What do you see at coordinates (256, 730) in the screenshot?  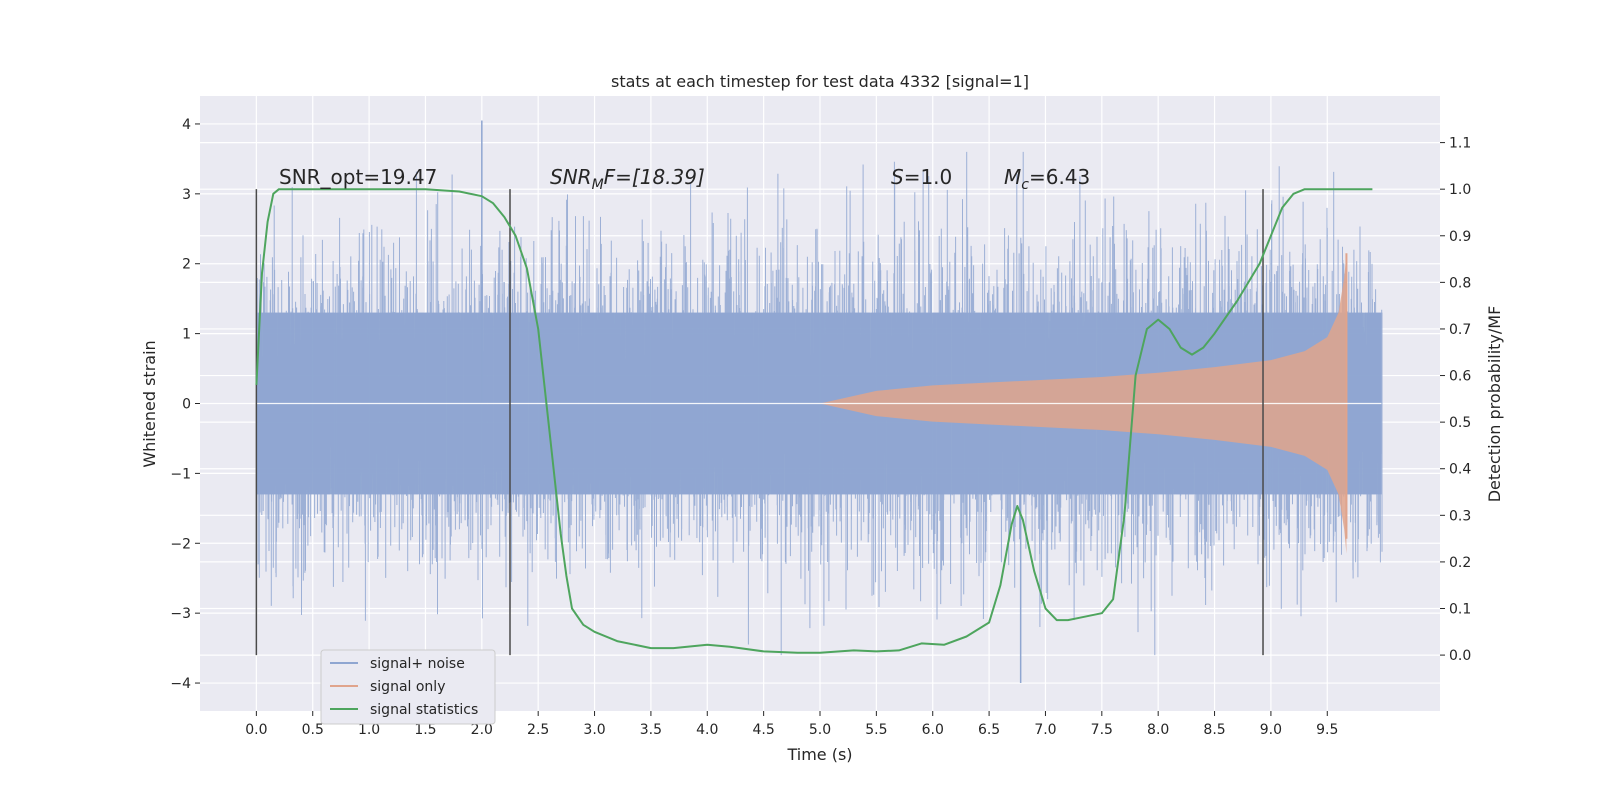 I see `x-tick-label: 0.0` at bounding box center [256, 730].